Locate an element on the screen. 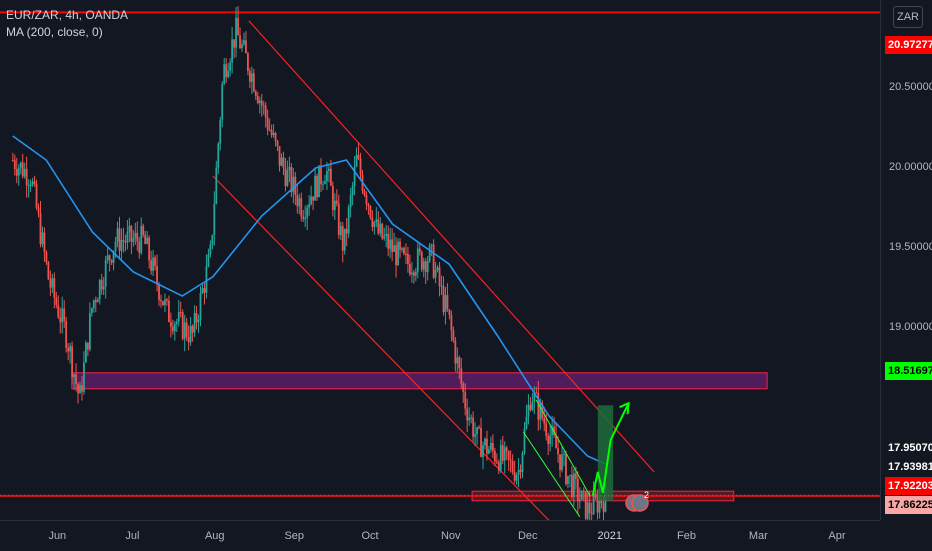 The image size is (932, 551). indicator-legend: MA (200, close, 0) is located at coordinates (54, 32).